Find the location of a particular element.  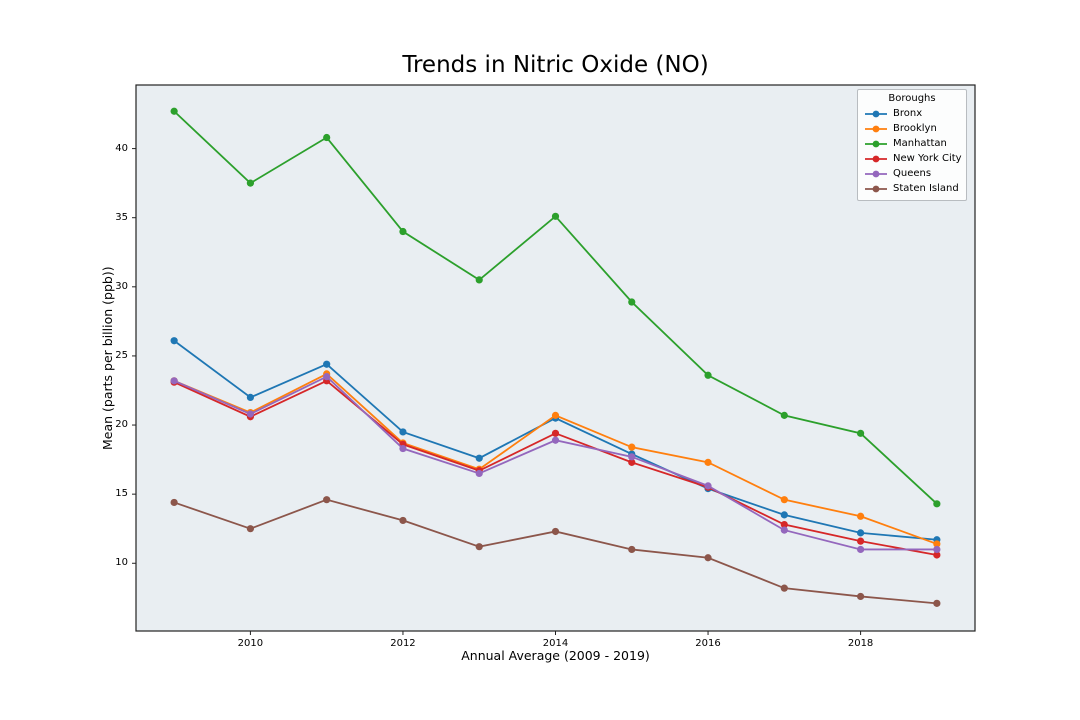

y-tick-label: 20 is located at coordinates (121, 425).